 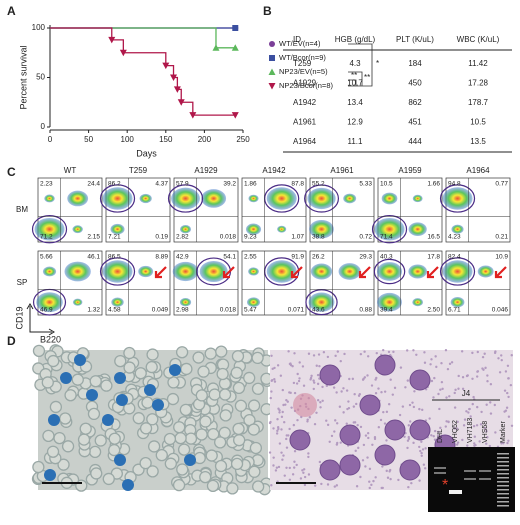 I want to click on row-label: BM, so click(x=22, y=209).